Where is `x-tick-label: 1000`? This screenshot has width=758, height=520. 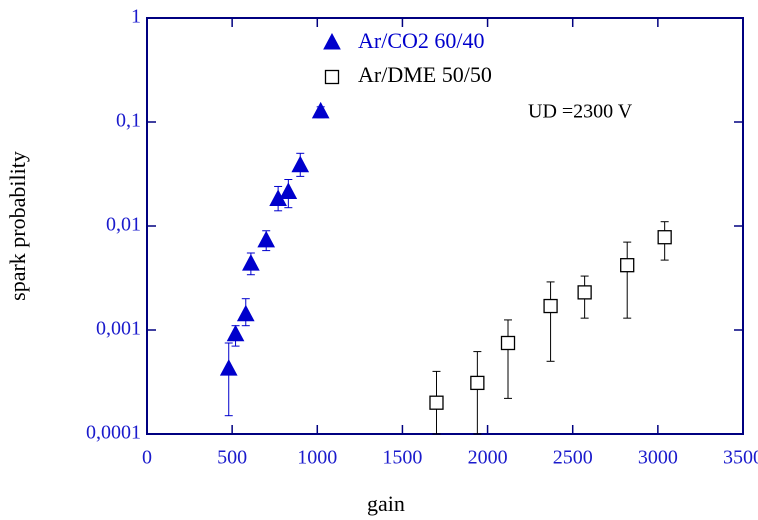 x-tick-label: 1000 is located at coordinates (317, 458).